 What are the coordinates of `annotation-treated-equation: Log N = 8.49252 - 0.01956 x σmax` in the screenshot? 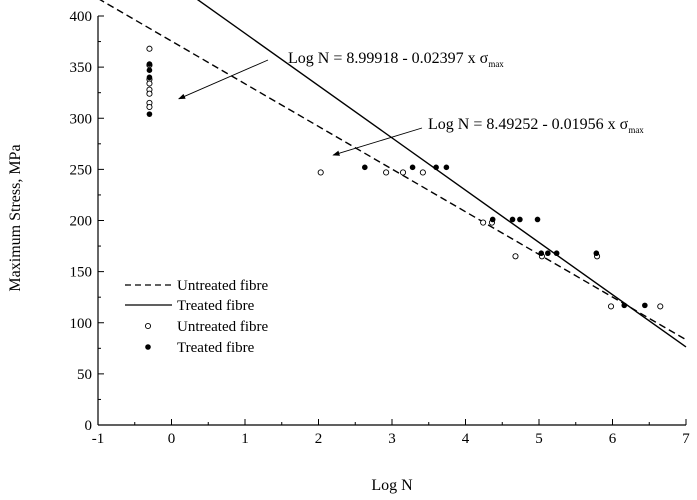 It's located at (536, 125).